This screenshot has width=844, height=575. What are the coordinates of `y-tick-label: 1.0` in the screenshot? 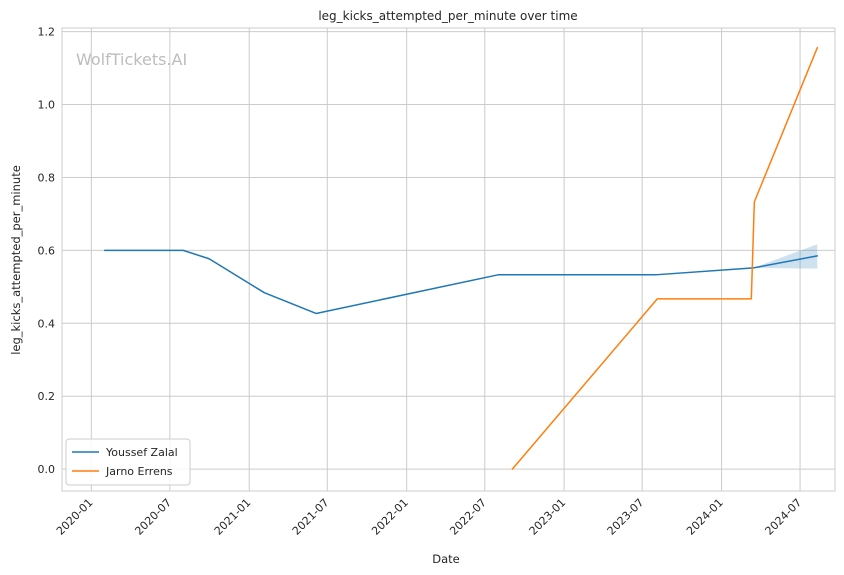 It's located at (47, 105).